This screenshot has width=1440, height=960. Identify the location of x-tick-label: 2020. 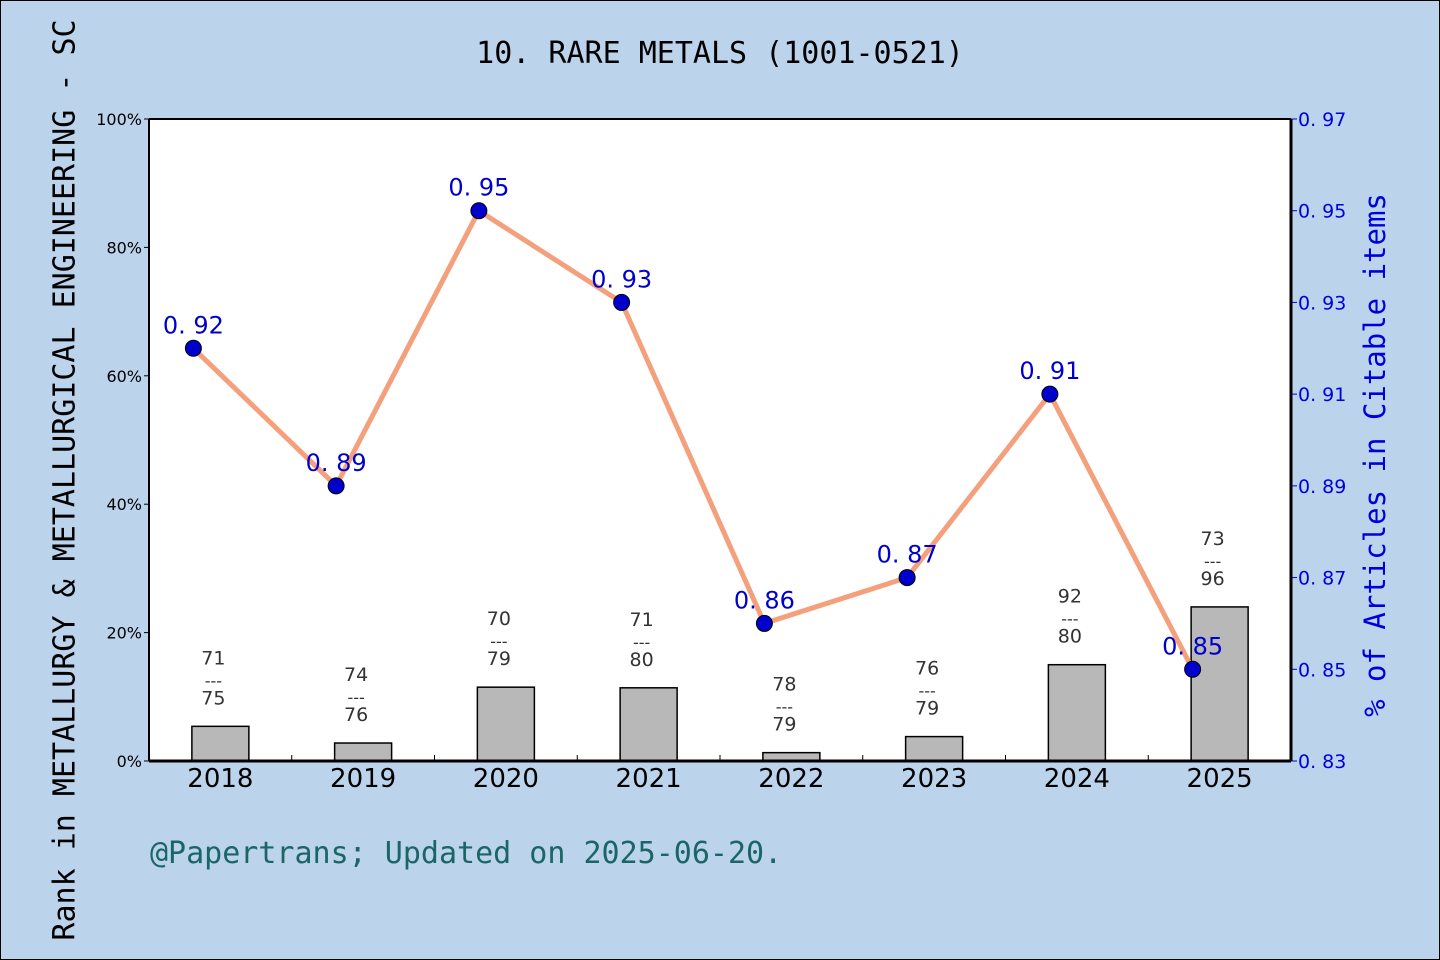
(506, 779).